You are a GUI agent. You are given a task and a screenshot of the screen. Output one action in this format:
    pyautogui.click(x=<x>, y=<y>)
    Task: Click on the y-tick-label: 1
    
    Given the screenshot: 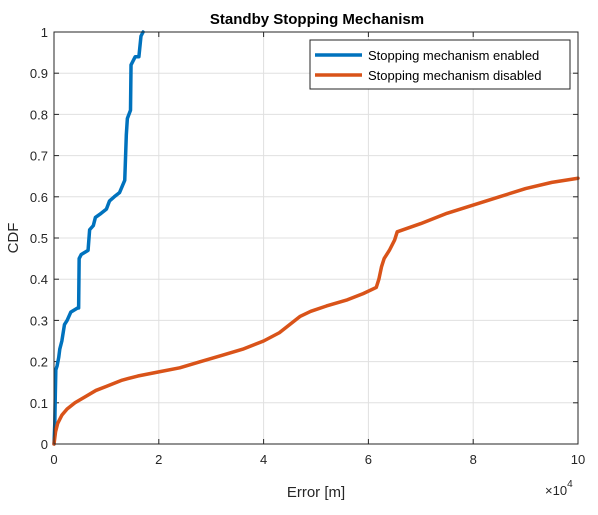 What is the action you would take?
    pyautogui.click(x=44, y=32)
    